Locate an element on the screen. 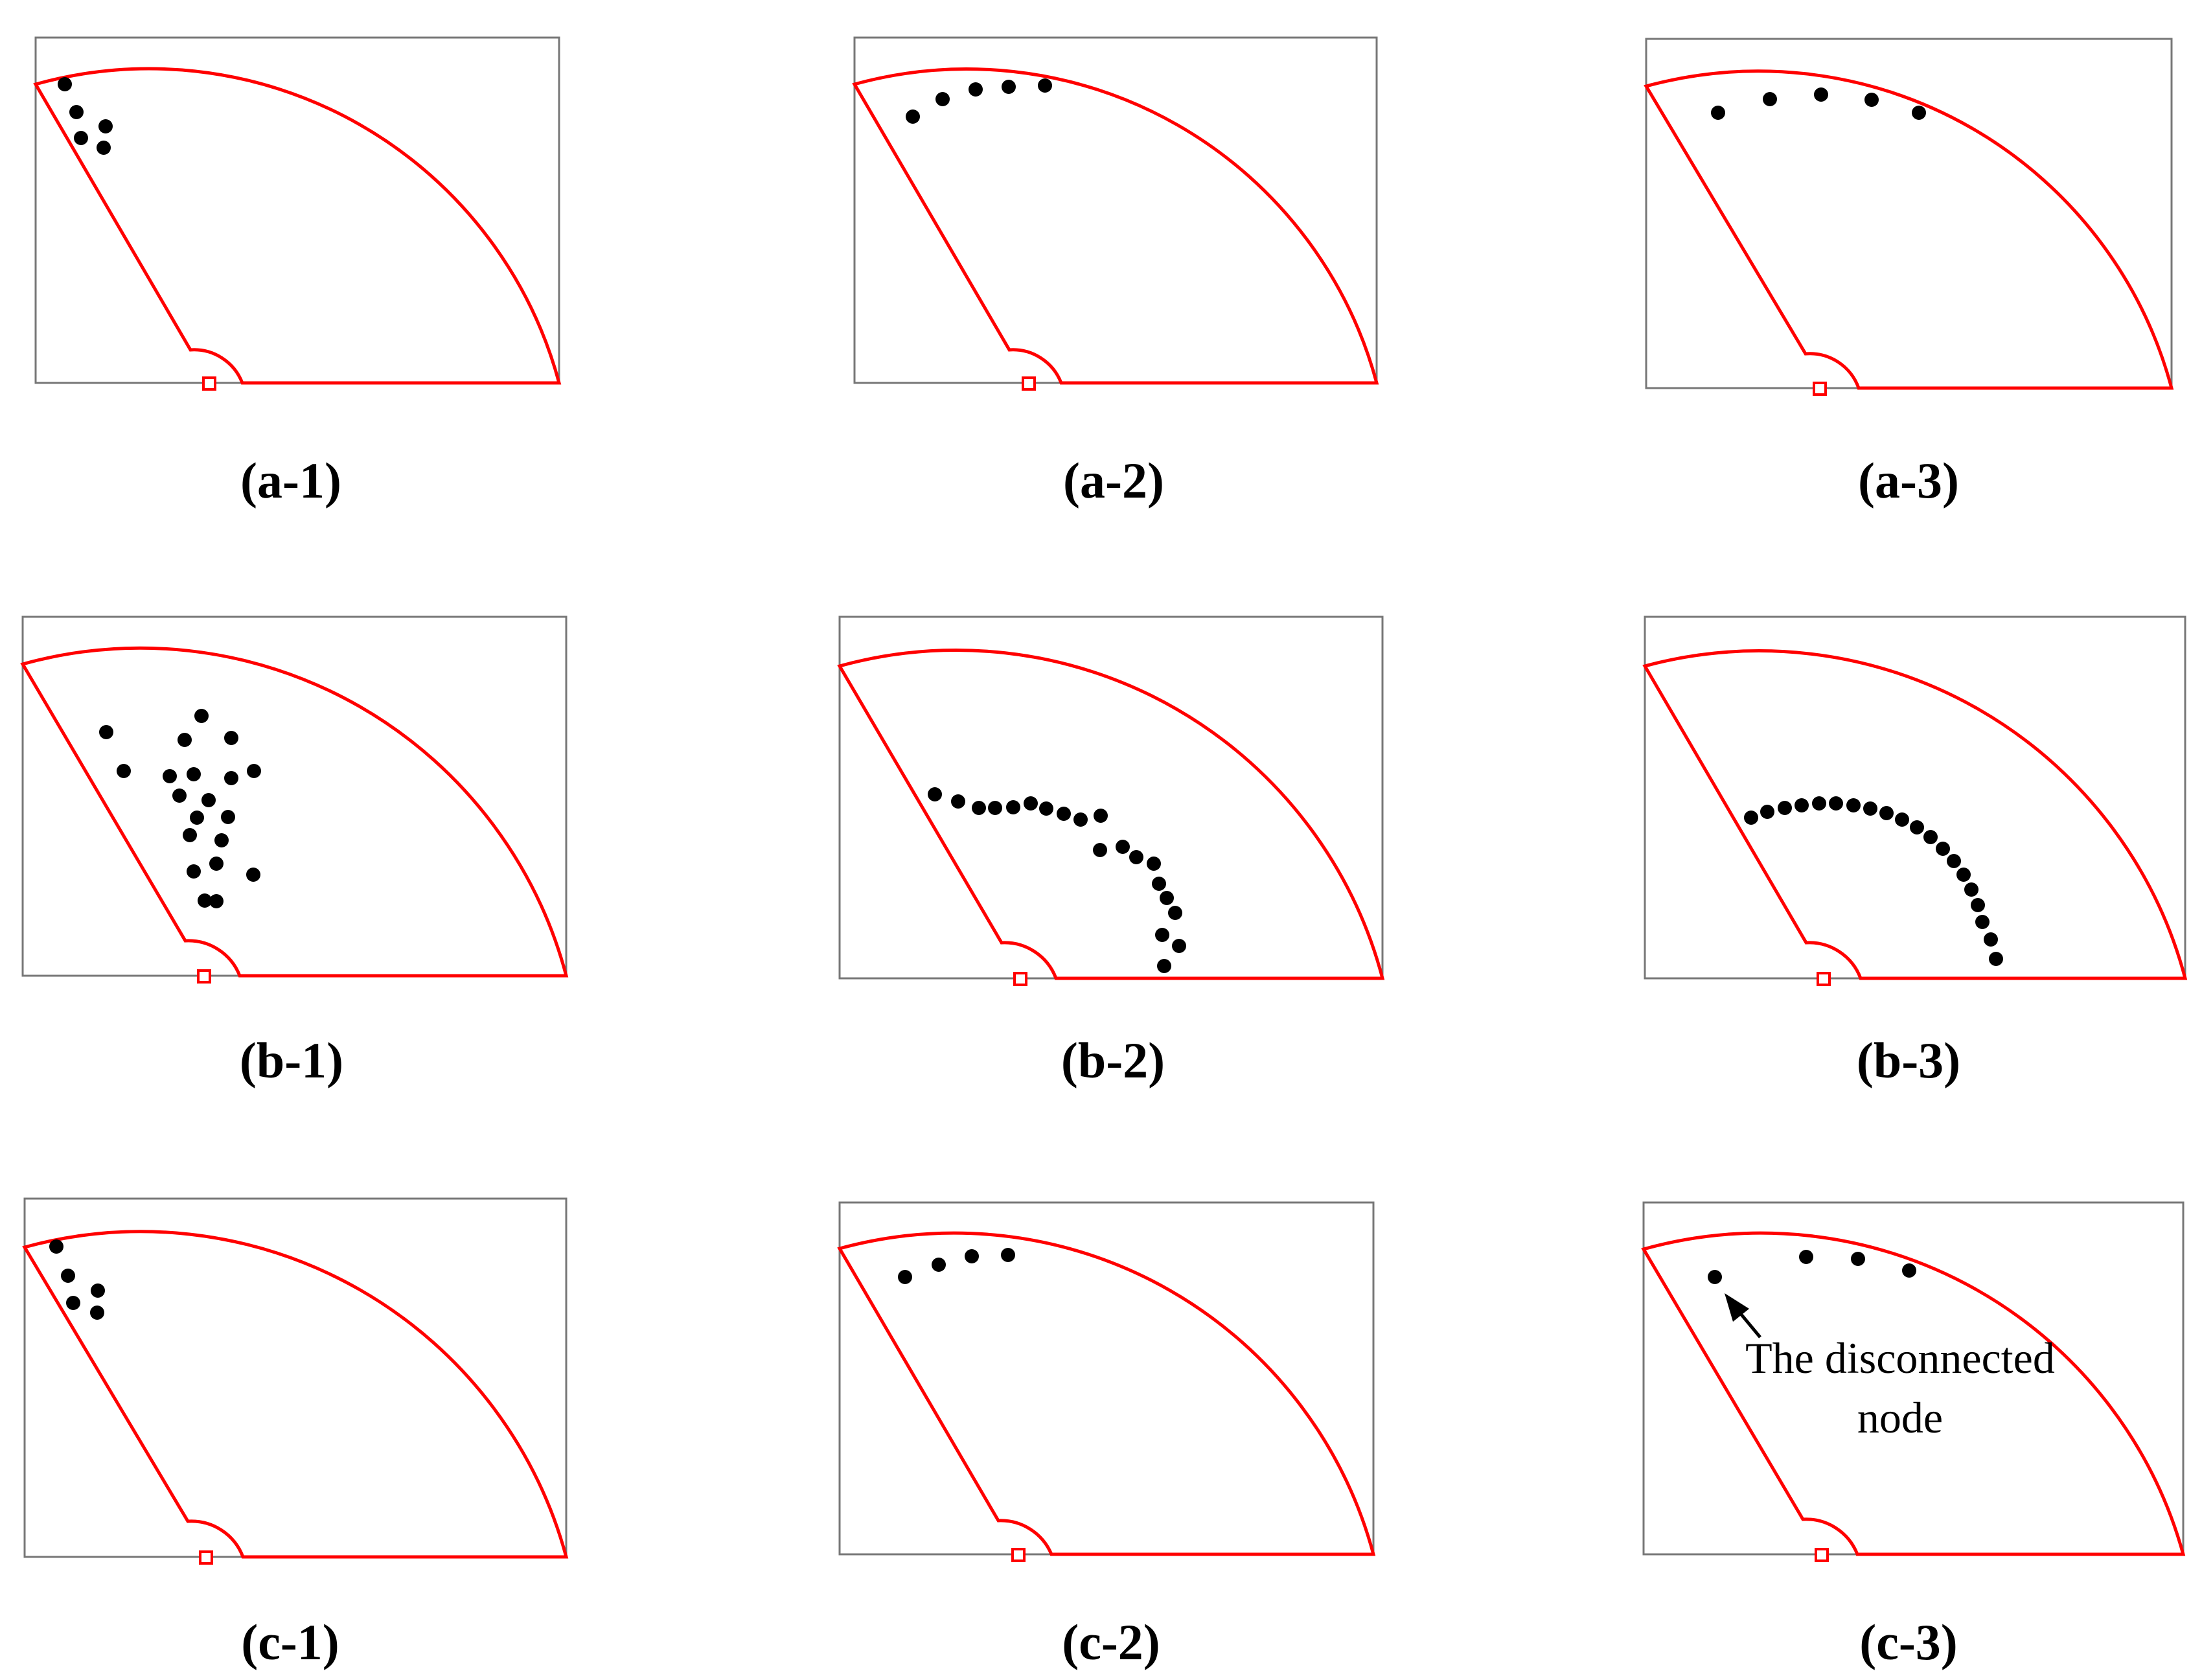  callout-text-line-1: The disconnected is located at coordinates (1900, 1358).